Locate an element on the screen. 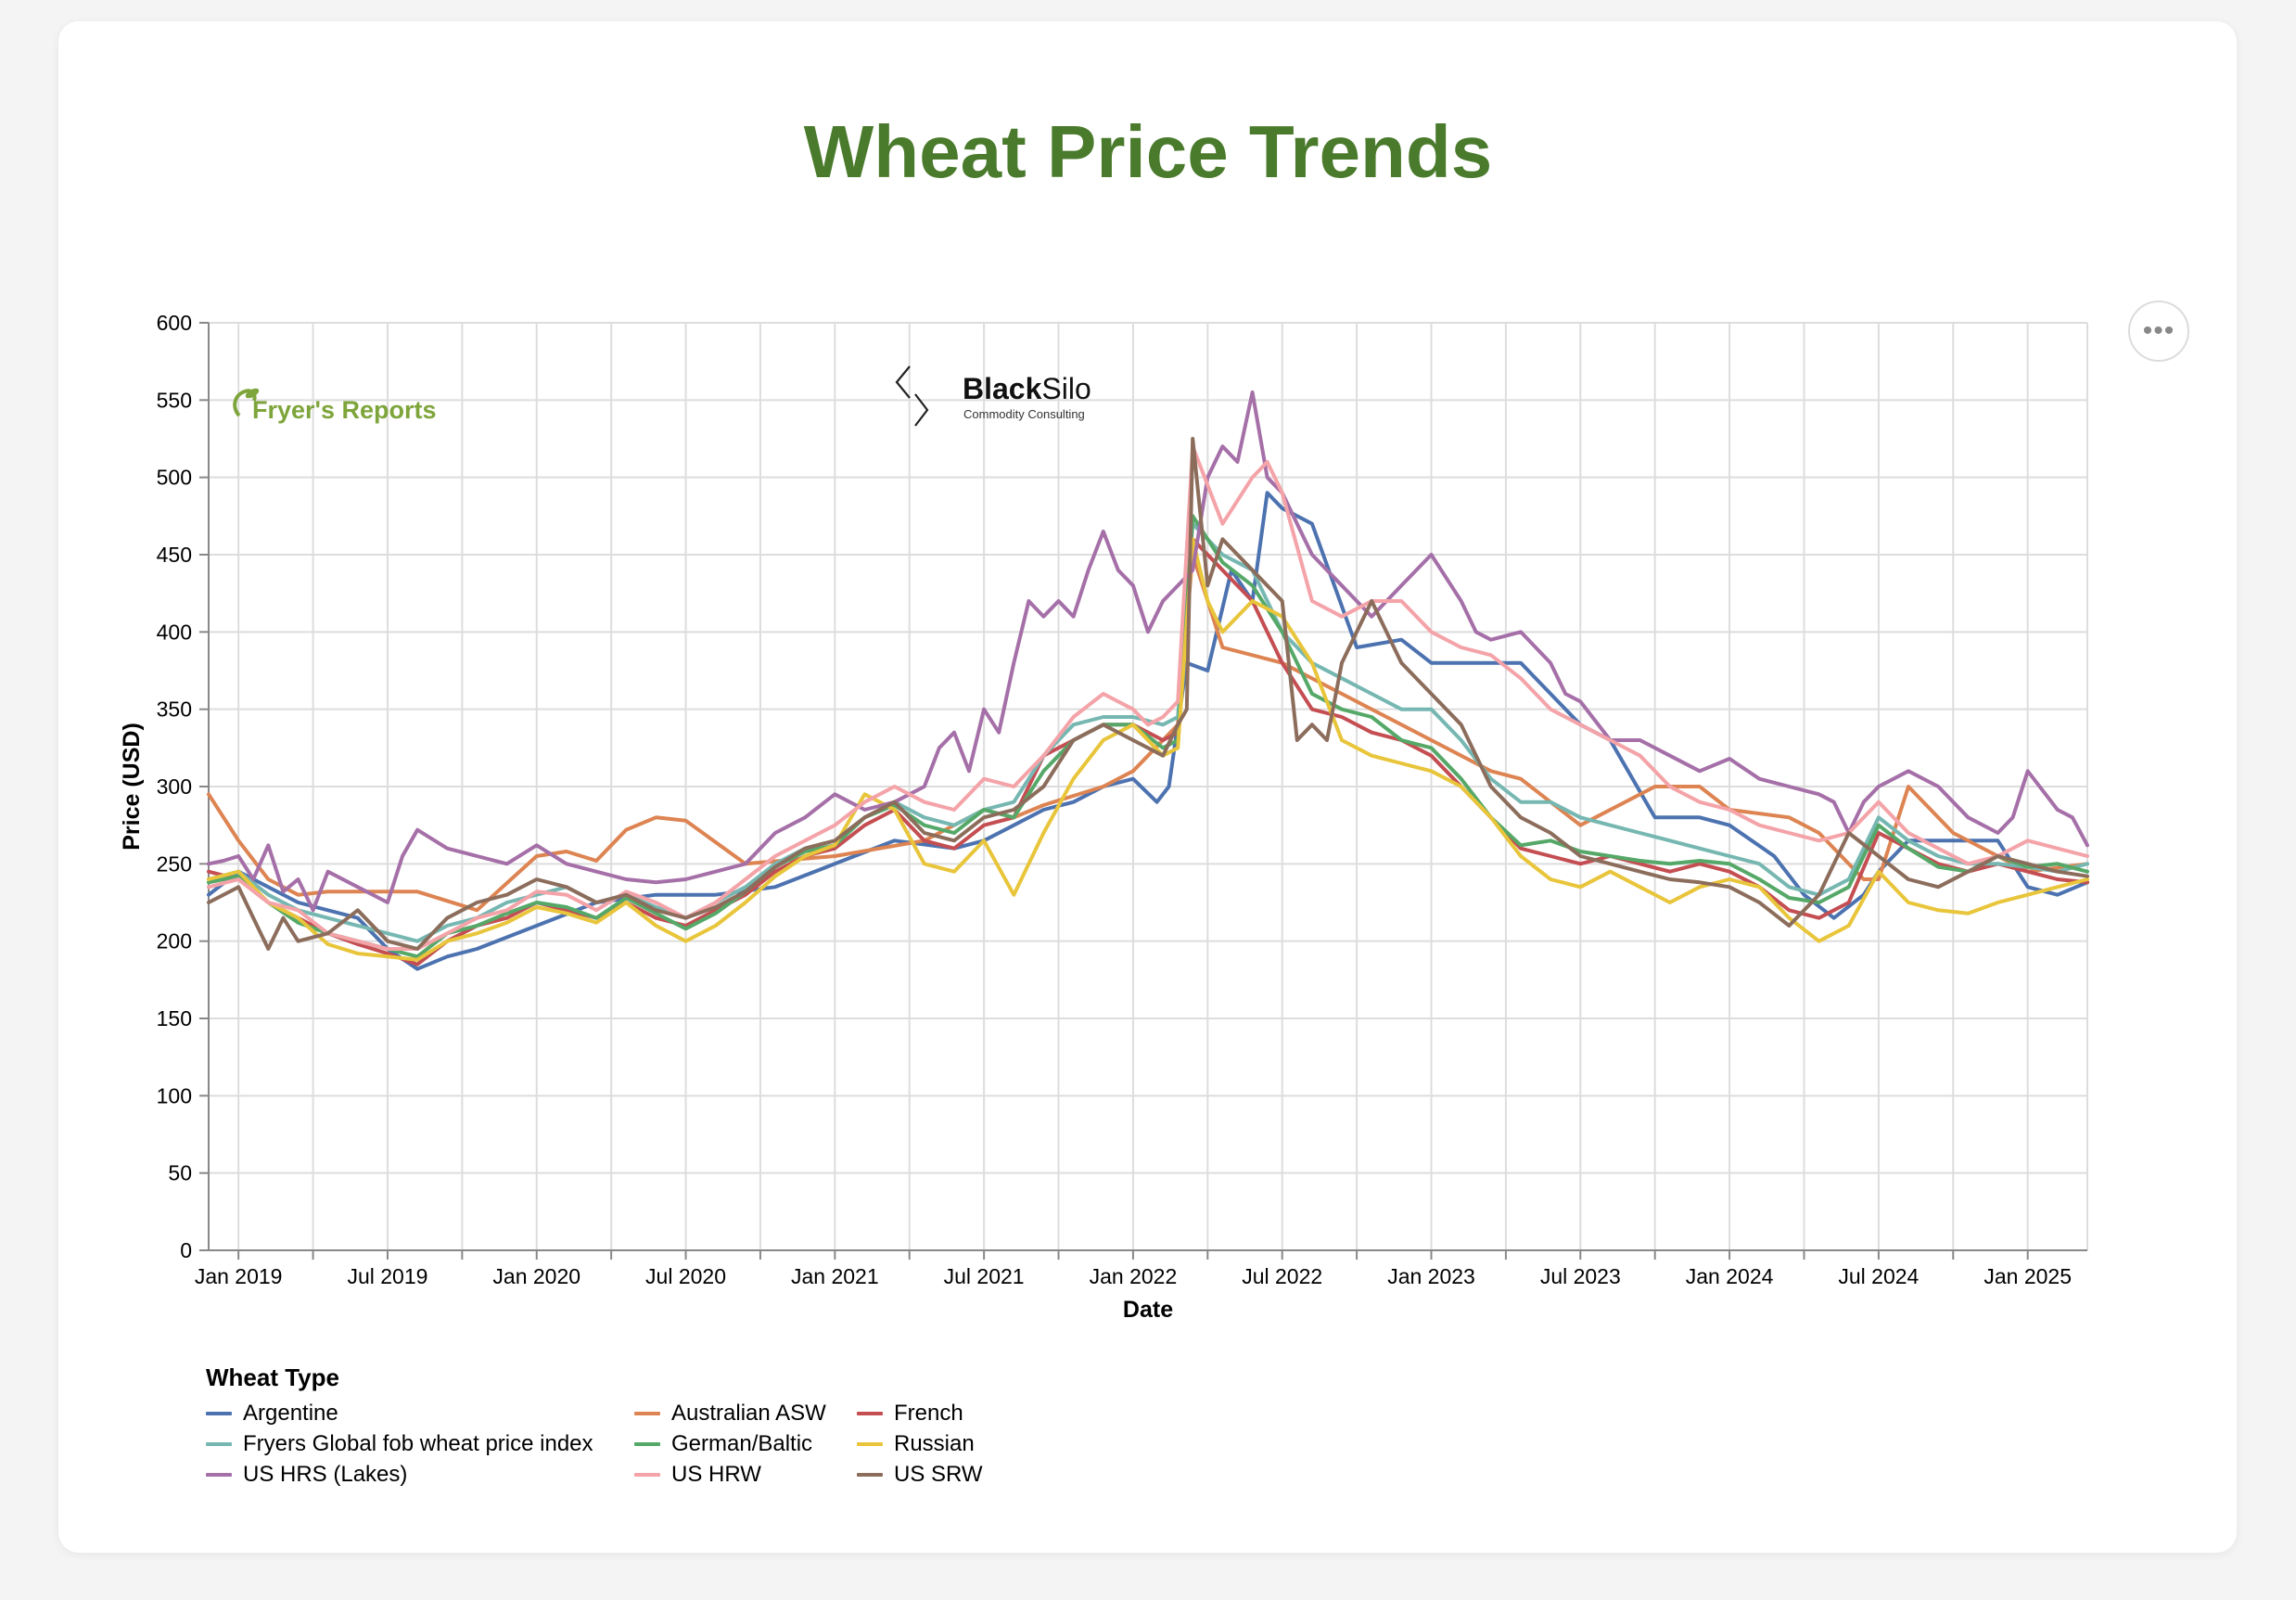 The width and height of the screenshot is (2296, 1600). x-tick-label: Jul 2023 is located at coordinates (1580, 1276).